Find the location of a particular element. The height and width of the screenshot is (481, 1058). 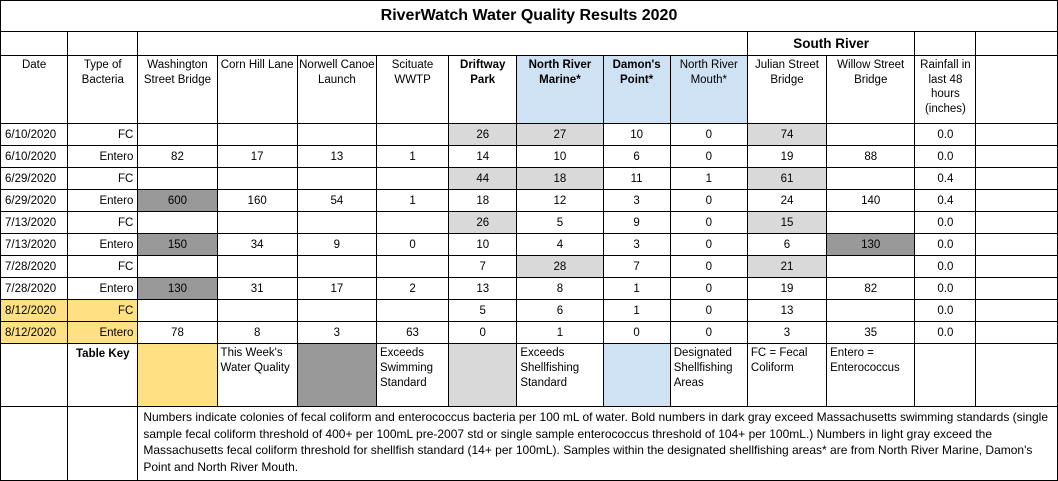

column-header-8: Damon's Point* is located at coordinates (636, 89).